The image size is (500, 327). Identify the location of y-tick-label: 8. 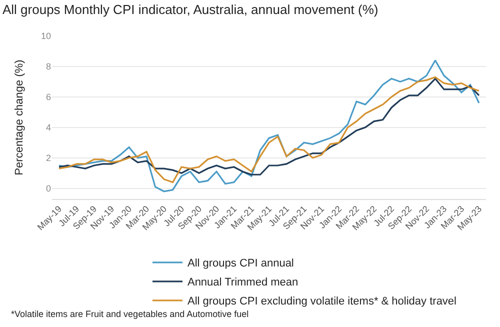
(48, 67).